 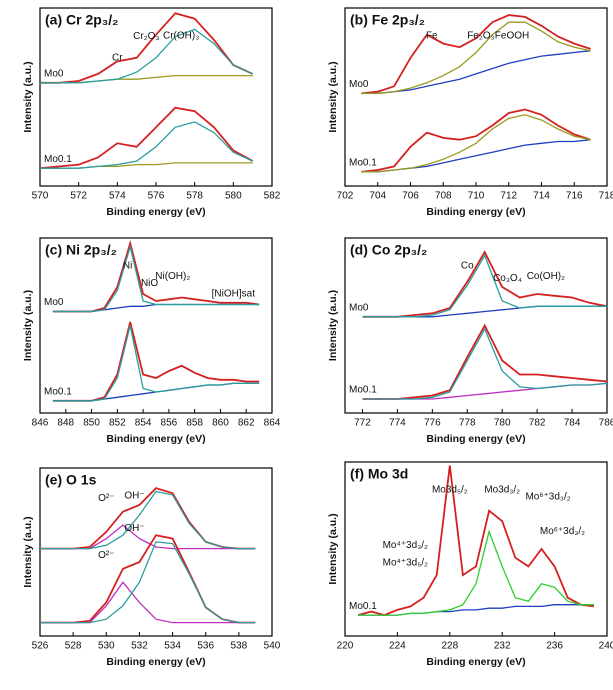 What do you see at coordinates (345, 196) in the screenshot?
I see `x-tick-label: 702` at bounding box center [345, 196].